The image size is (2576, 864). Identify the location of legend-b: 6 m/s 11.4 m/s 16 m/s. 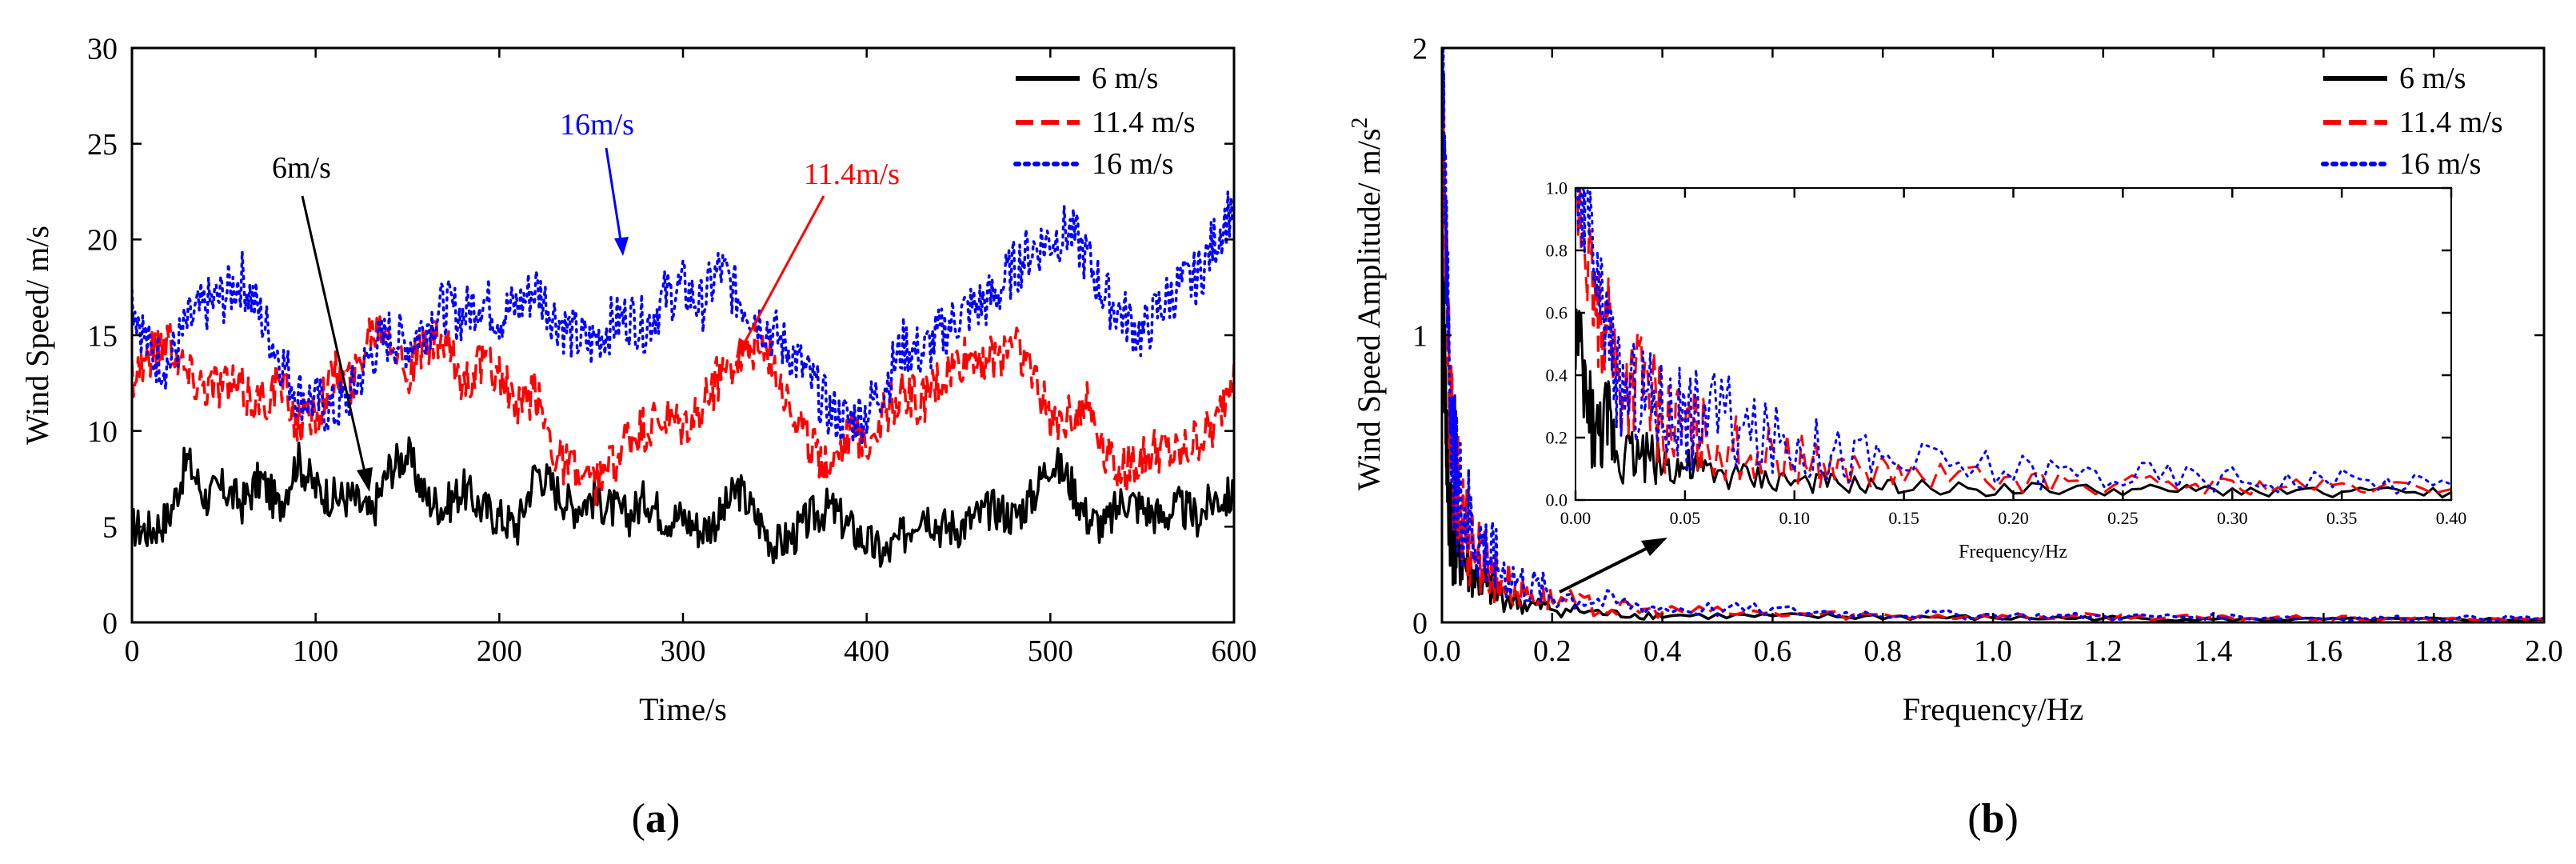
(2412, 121).